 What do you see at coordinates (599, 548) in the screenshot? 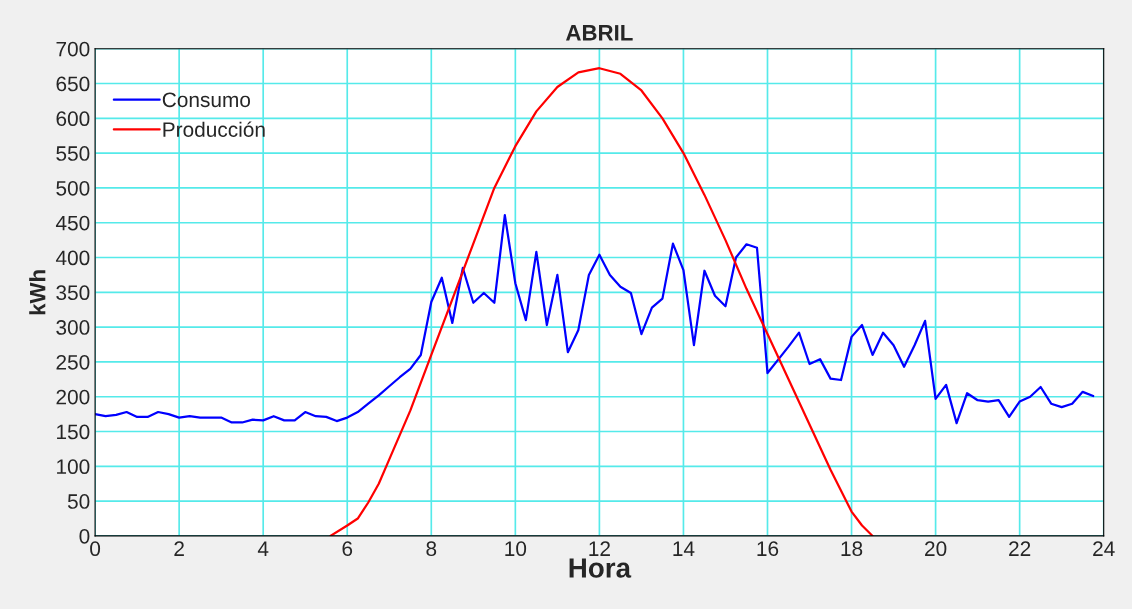
I see `x-tick-label: 12` at bounding box center [599, 548].